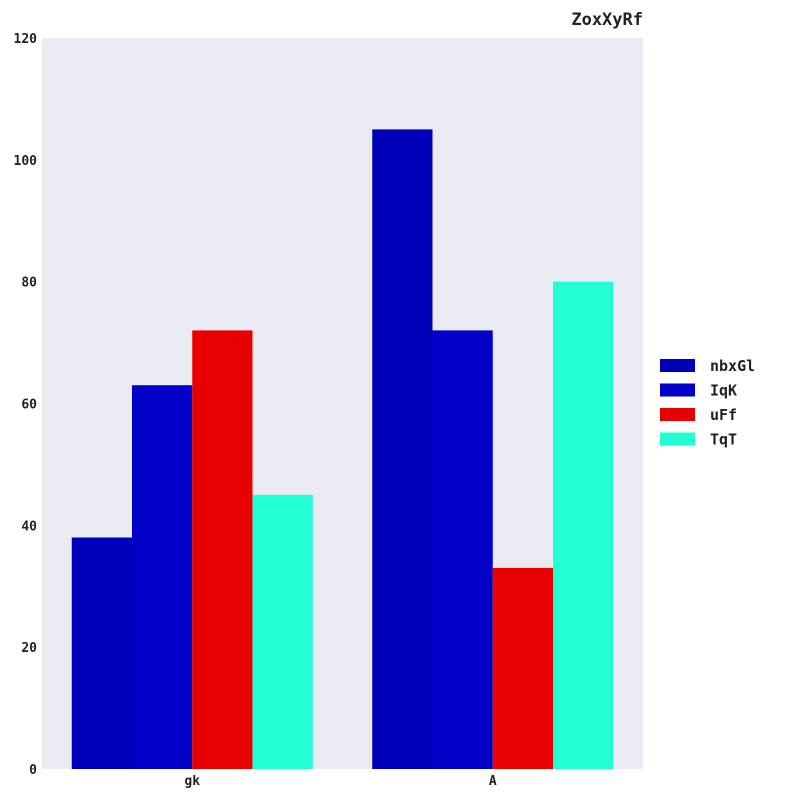 This screenshot has width=800, height=800. I want to click on legend-swatch-nbxGl, so click(677, 365).